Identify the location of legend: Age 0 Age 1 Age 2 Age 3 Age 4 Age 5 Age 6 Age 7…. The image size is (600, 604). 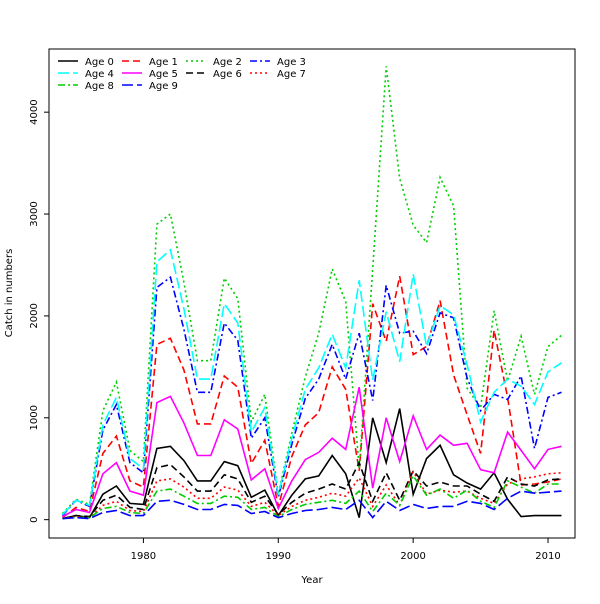
(182, 74).